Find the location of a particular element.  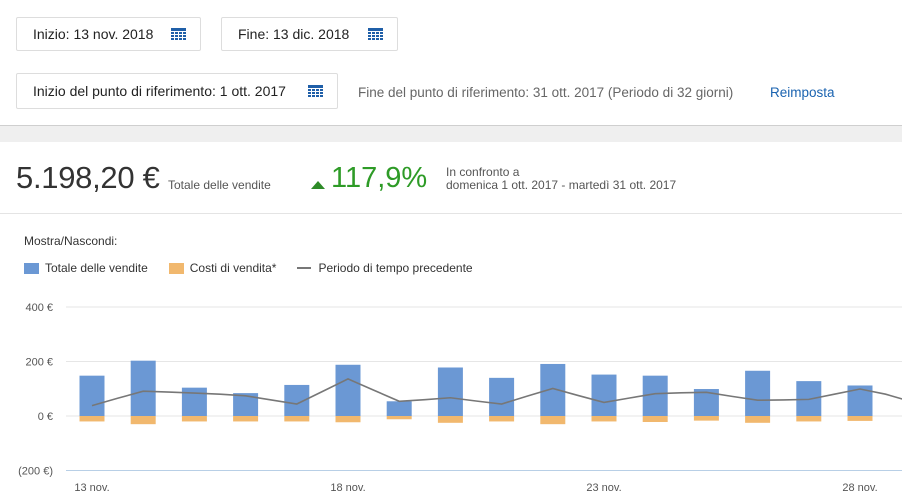

end-date-picker: Fine: 13 dic. 2018 is located at coordinates (309, 34).